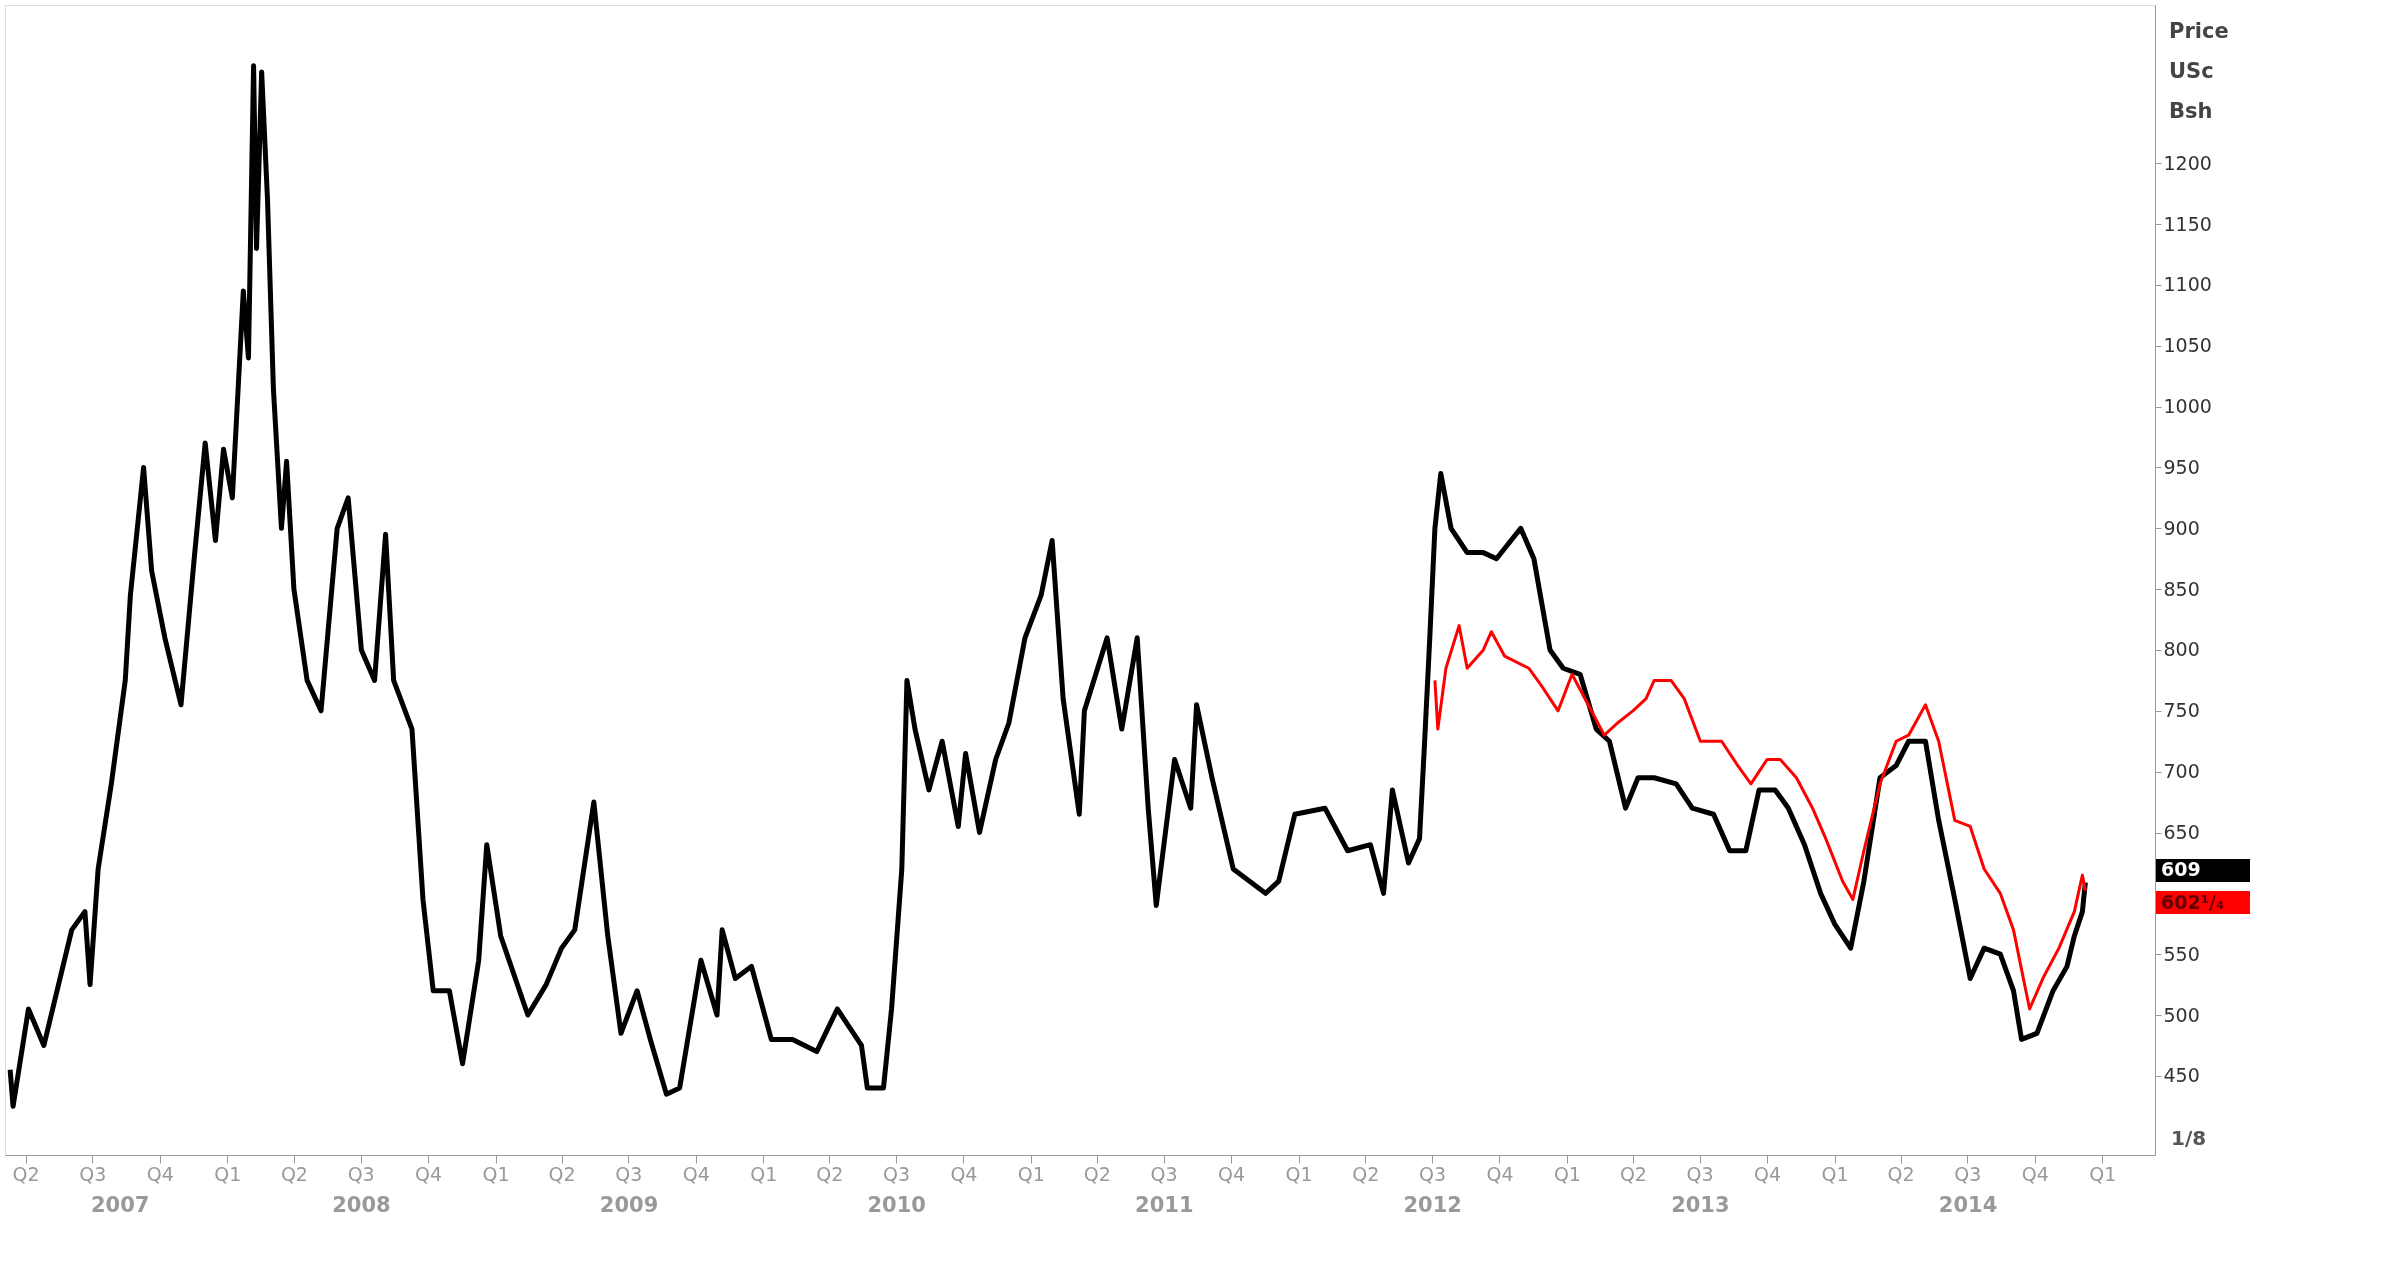 The width and height of the screenshot is (2392, 1263). What do you see at coordinates (2181, 869) in the screenshot?
I see `text: 609` at bounding box center [2181, 869].